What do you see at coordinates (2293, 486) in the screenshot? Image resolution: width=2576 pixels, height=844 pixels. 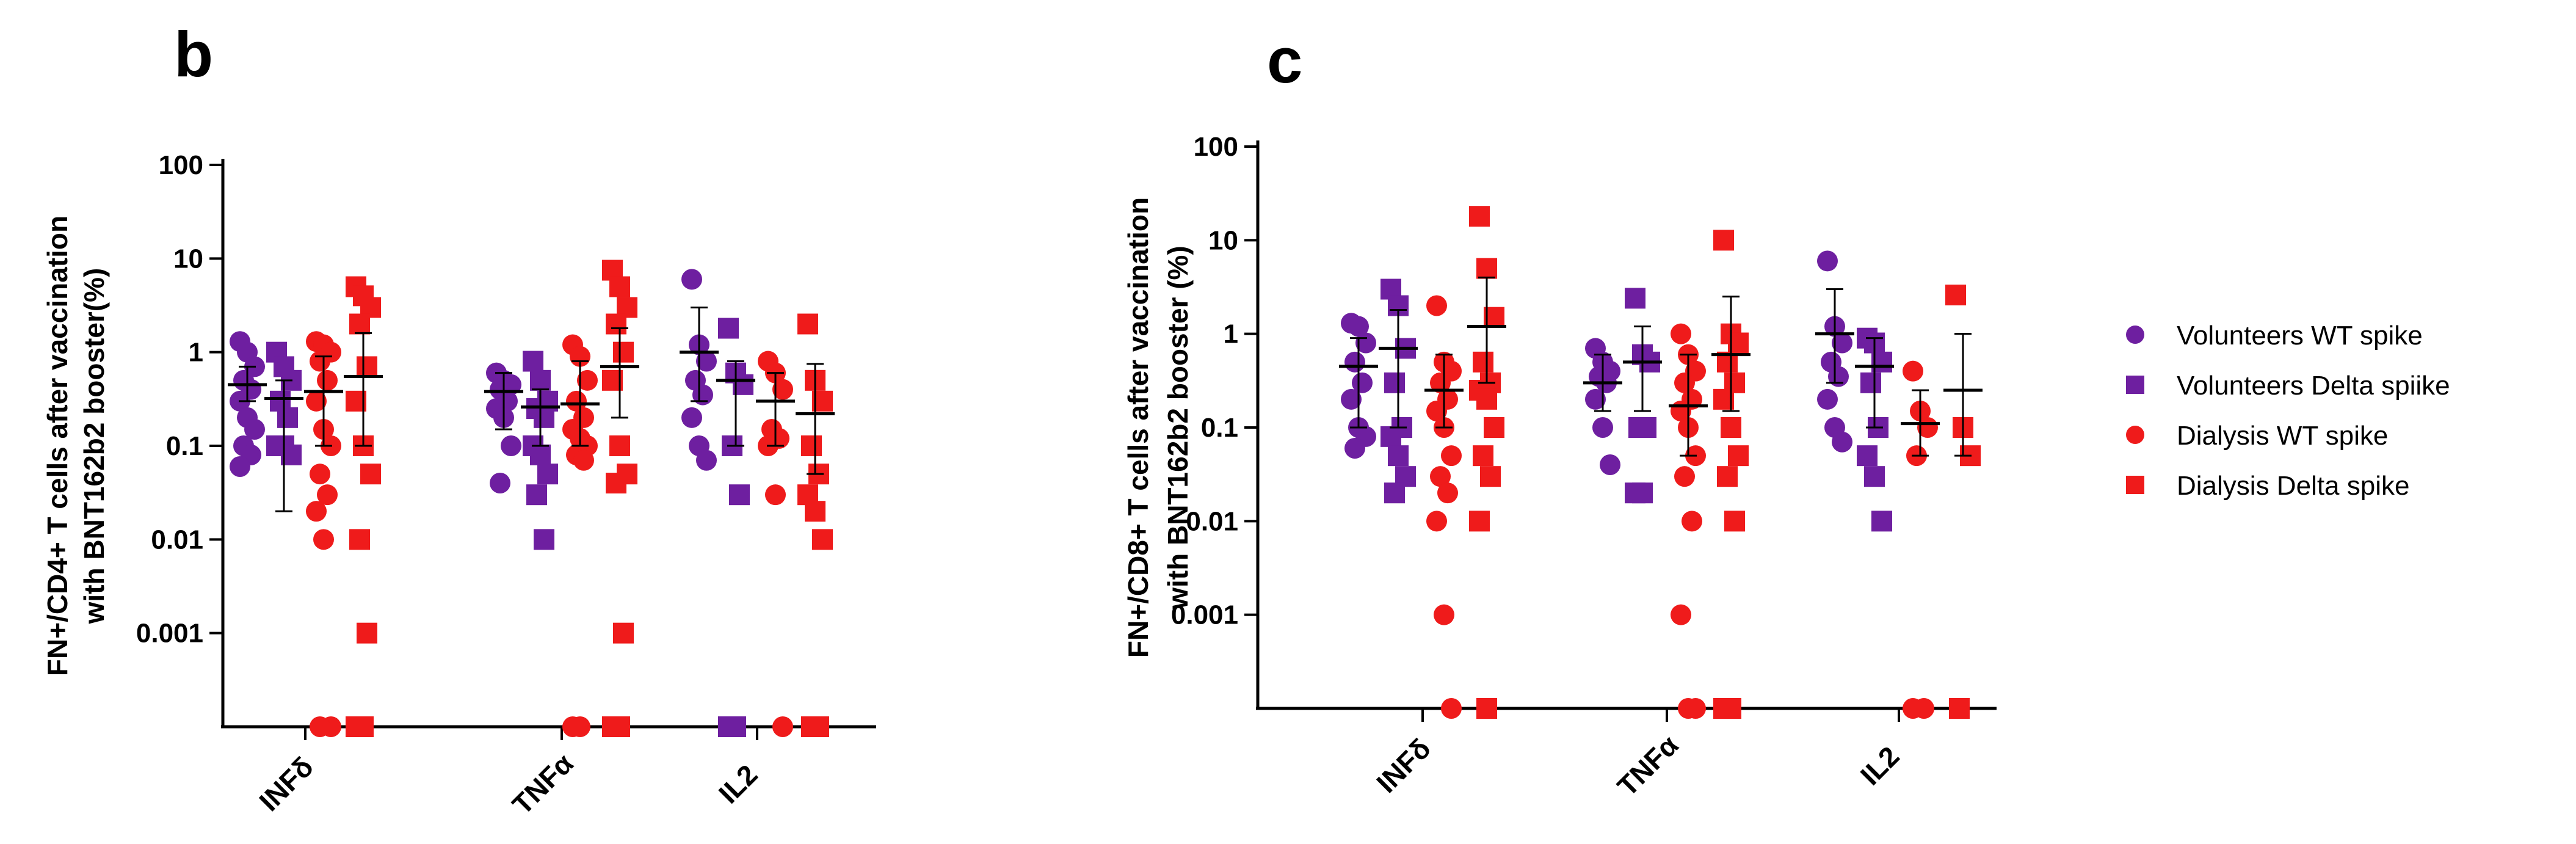 I see `legend-label: Dialysis Delta spike` at bounding box center [2293, 486].